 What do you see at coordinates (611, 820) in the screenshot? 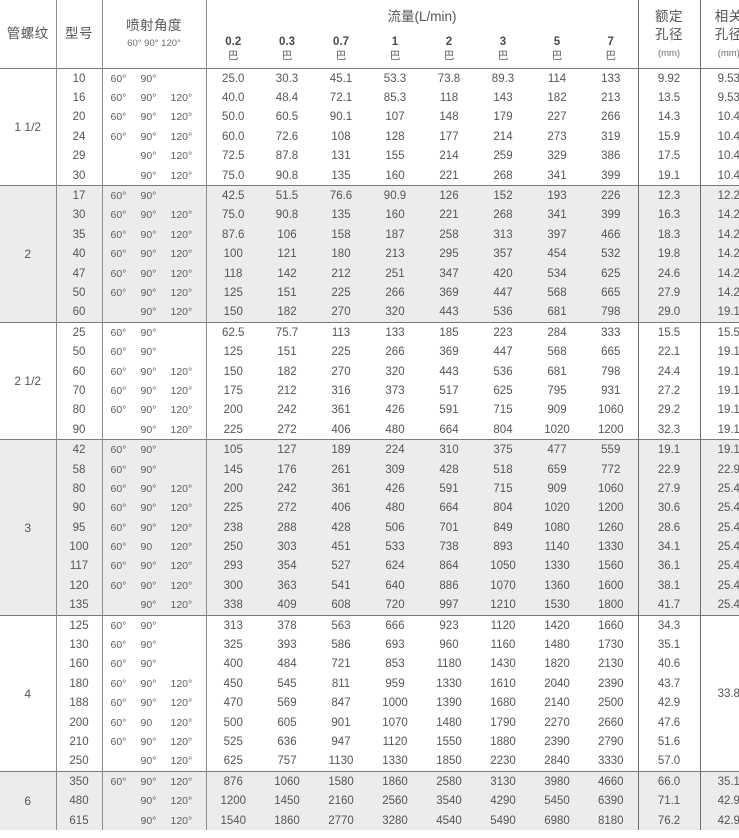
I see `flow-rate-cell: 8180` at bounding box center [611, 820].